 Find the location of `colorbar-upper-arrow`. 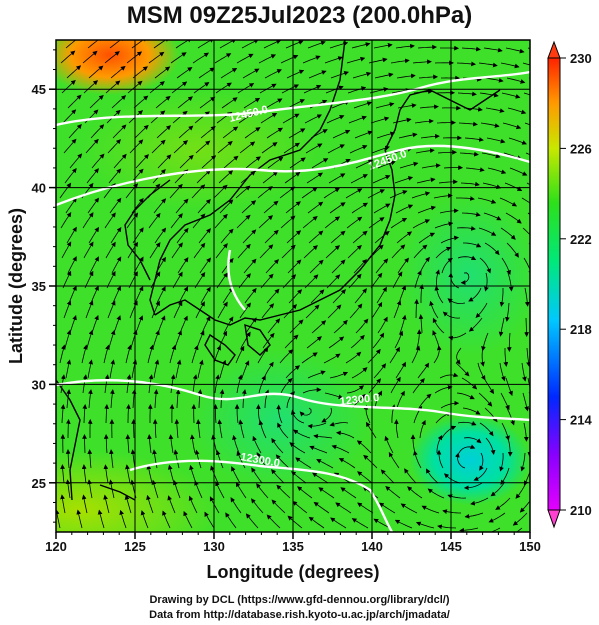

colorbar-upper-arrow is located at coordinates (554, 49).